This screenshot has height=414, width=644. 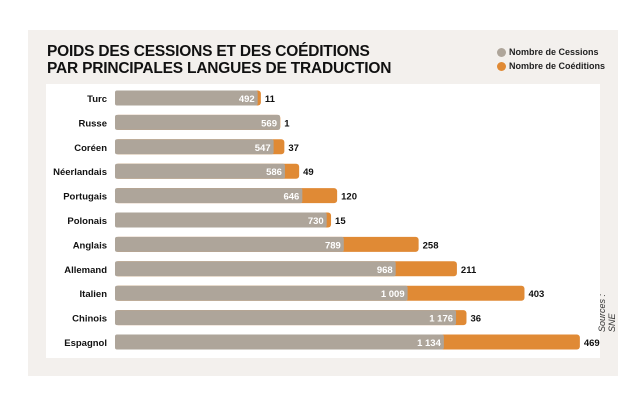 I want to click on category-label: Coréen, so click(x=90, y=148).